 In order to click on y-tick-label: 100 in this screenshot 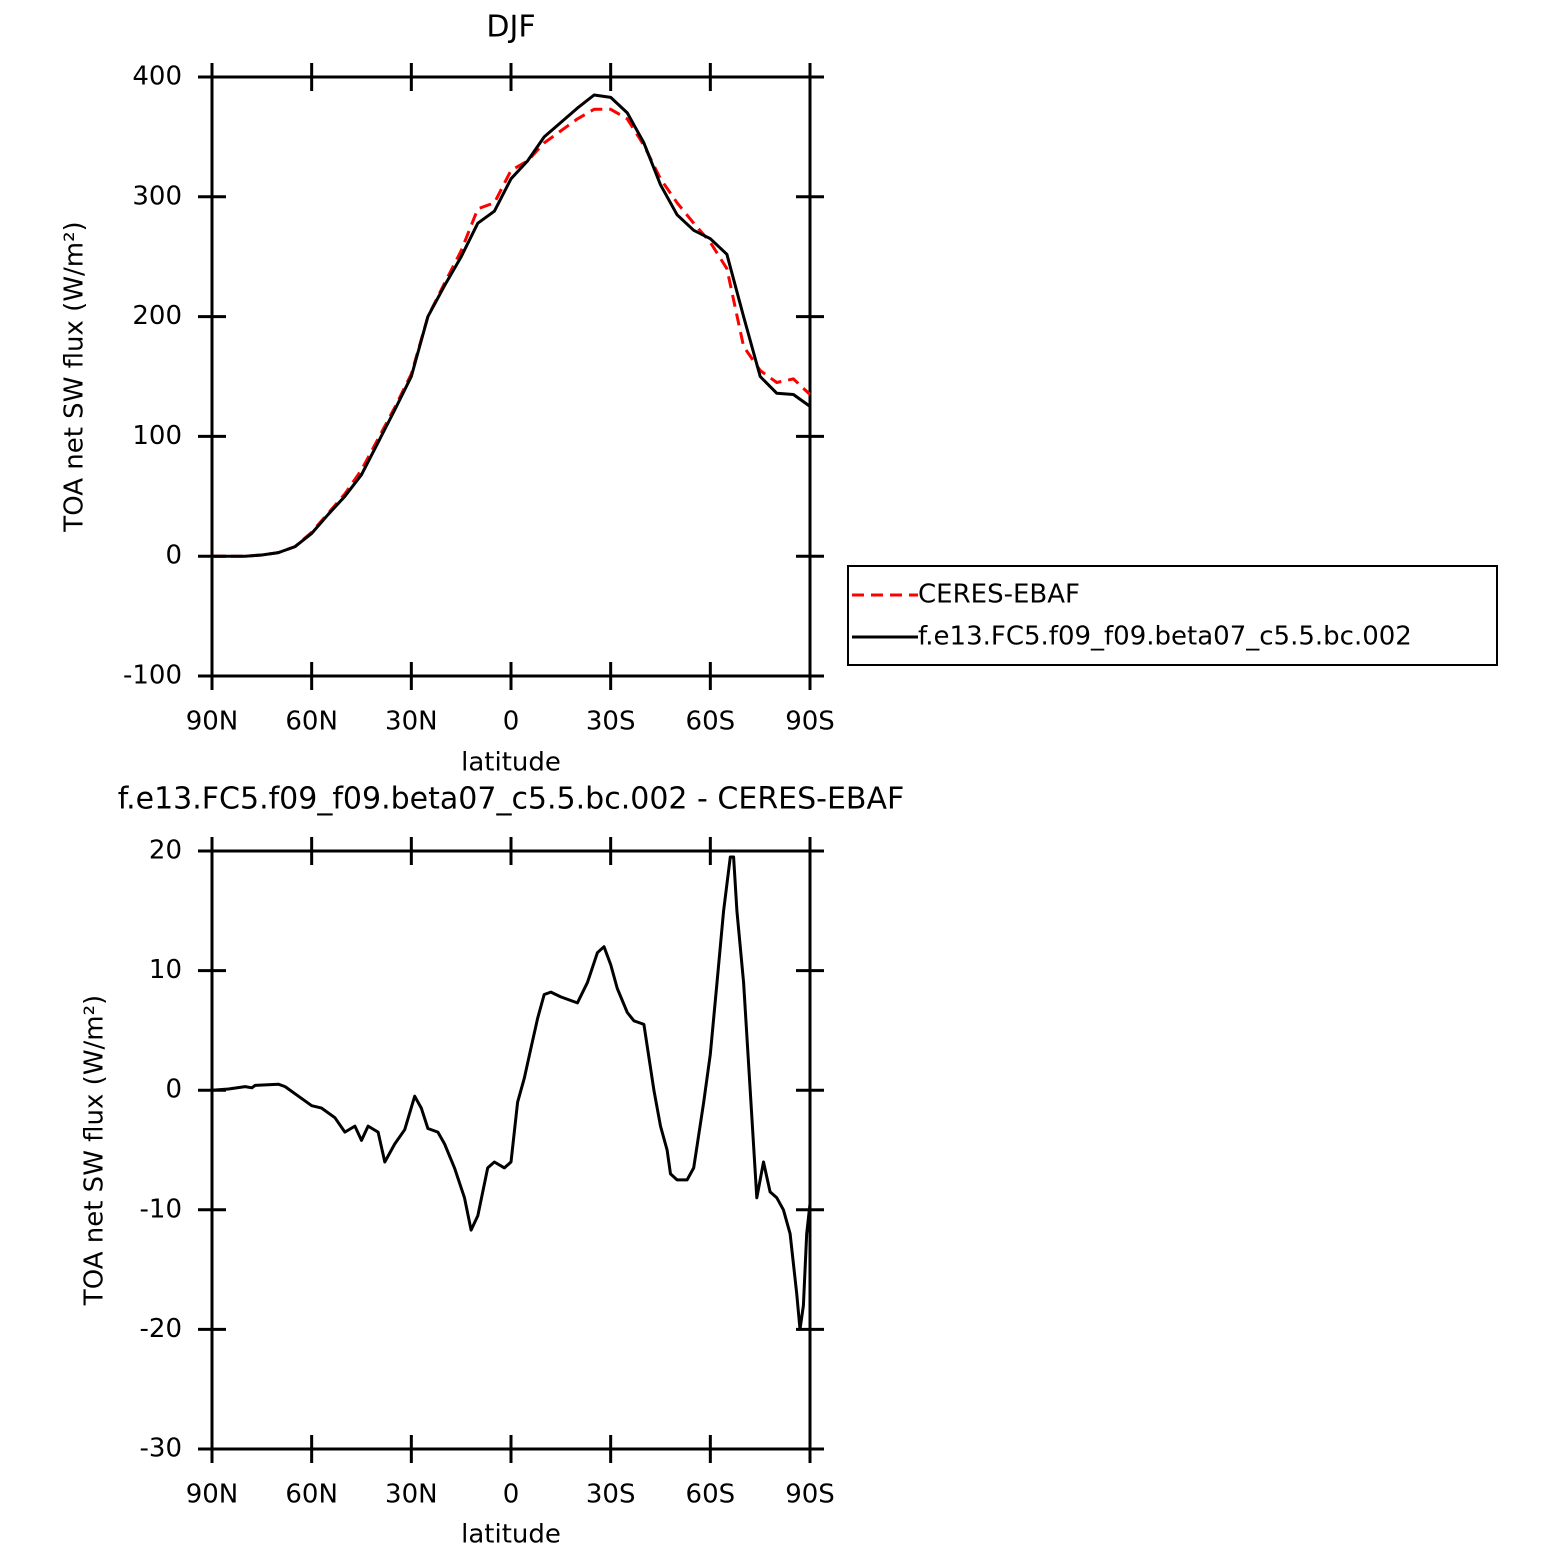, I will do `click(157, 436)`.